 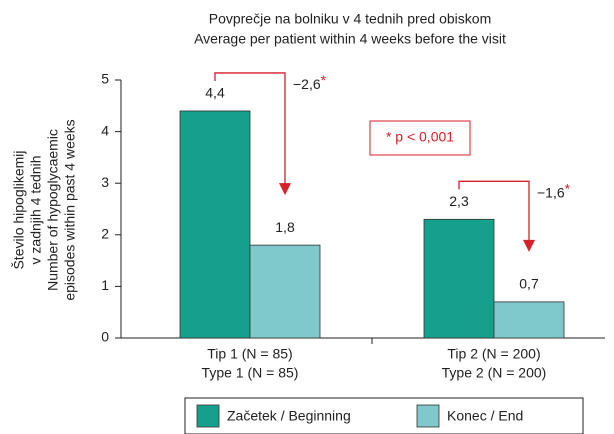 I want to click on difference-label: −1,6*, so click(x=554, y=190).